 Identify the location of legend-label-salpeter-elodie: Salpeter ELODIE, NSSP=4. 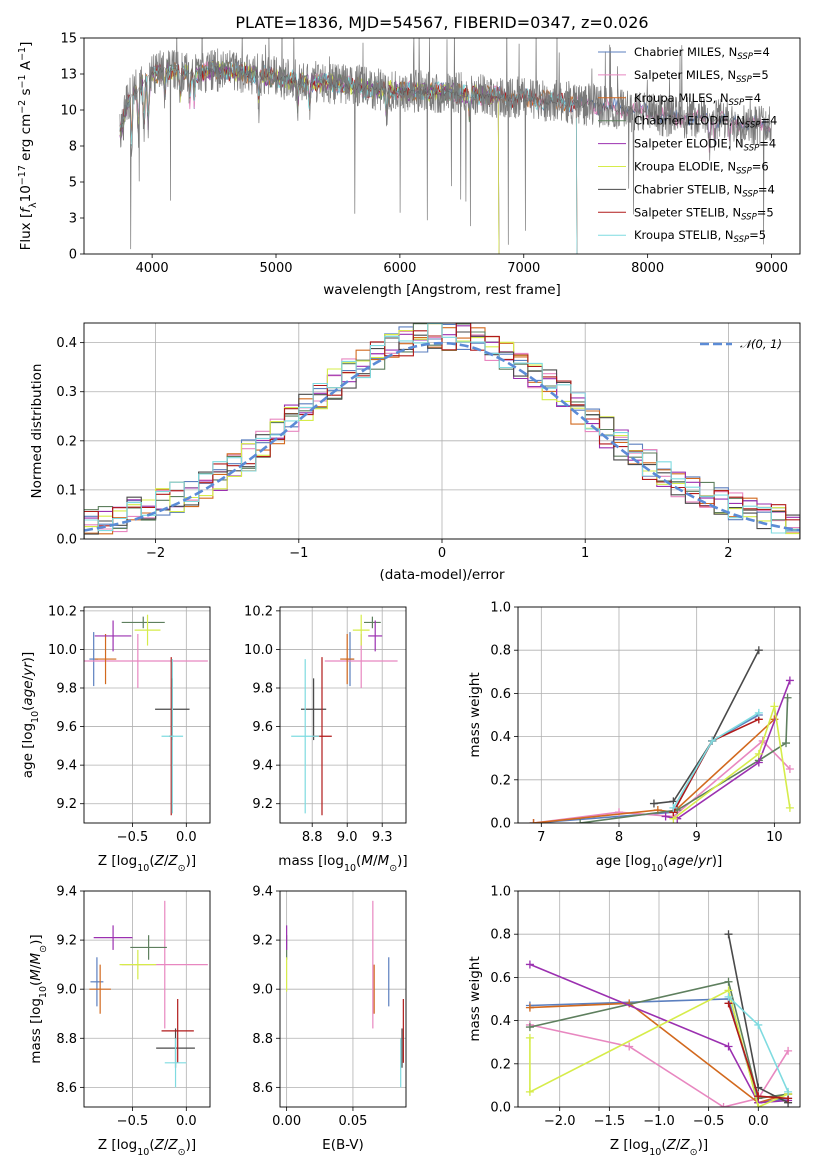
(705, 145).